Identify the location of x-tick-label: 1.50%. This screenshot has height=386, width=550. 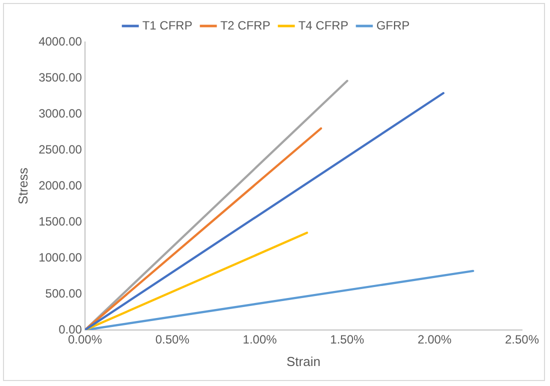
(347, 339).